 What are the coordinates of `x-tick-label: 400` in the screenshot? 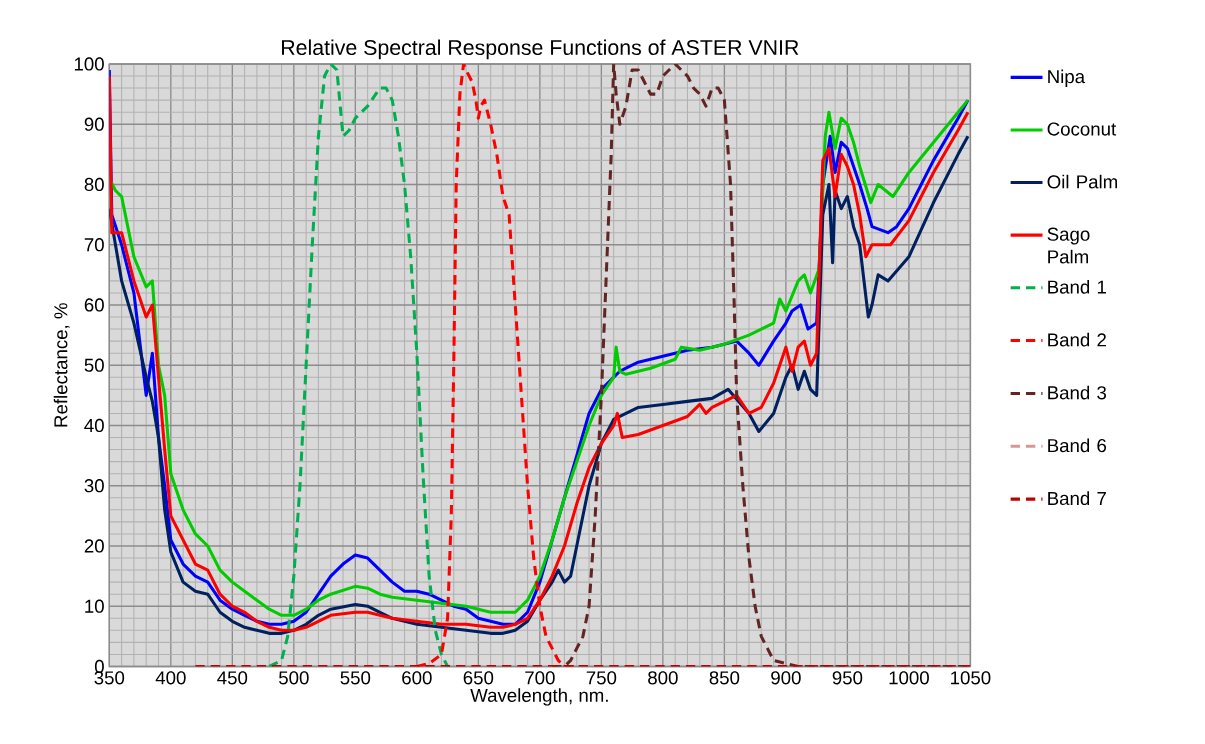 It's located at (170, 678).